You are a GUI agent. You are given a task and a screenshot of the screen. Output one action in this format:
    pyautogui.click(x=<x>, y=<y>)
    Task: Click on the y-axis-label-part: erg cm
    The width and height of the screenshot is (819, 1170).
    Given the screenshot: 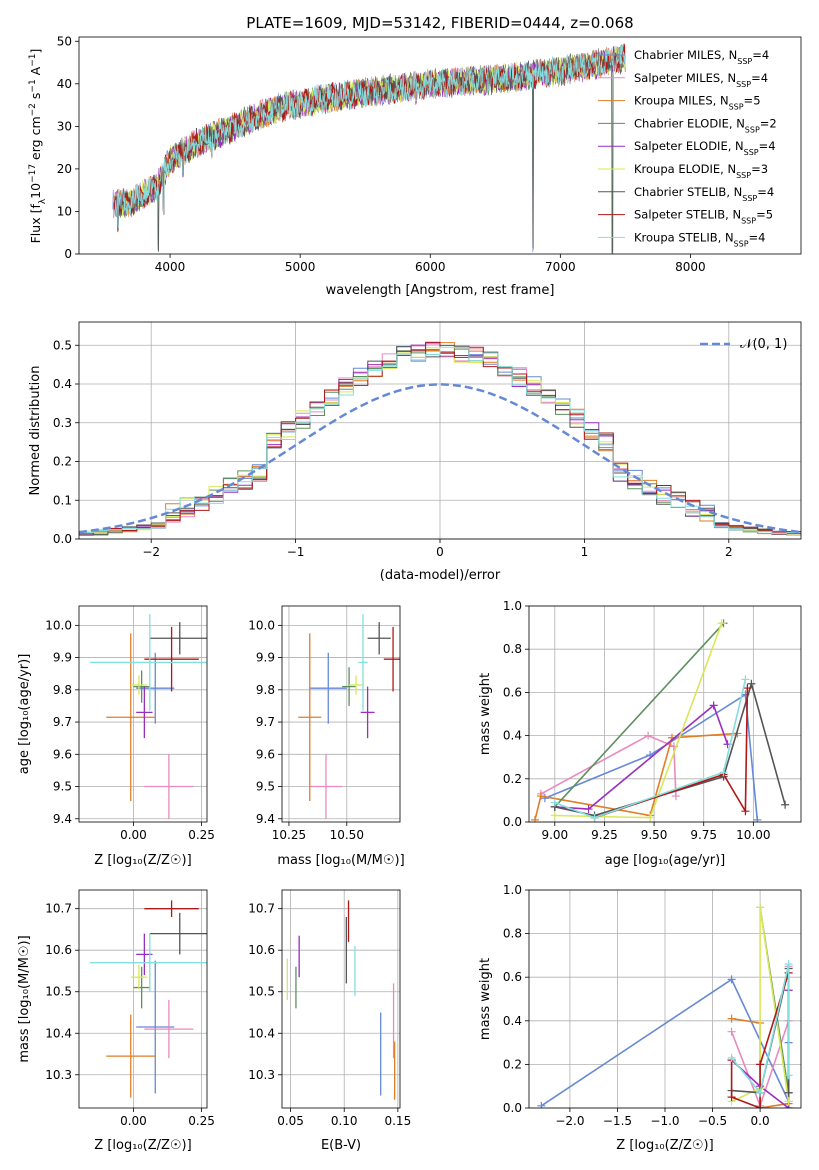 What is the action you would take?
    pyautogui.click(x=35, y=140)
    